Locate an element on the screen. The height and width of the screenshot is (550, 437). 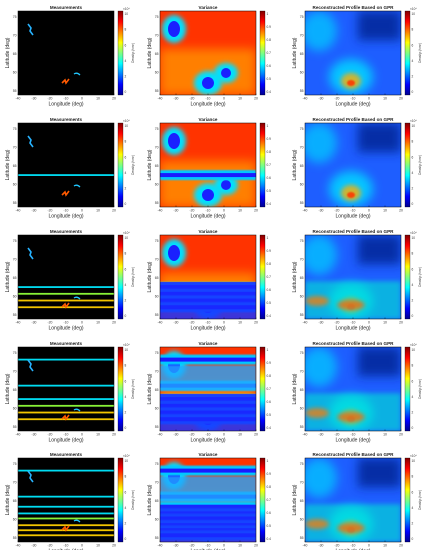
colorbar-tick-label: 0.9 is located at coordinates (269, 27).